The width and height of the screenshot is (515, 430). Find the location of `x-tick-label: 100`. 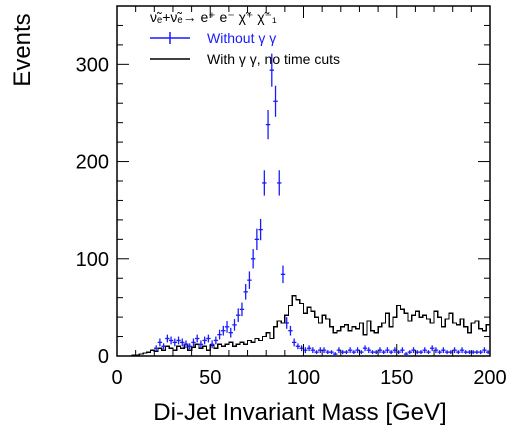

x-tick-label: 100 is located at coordinates (303, 378).